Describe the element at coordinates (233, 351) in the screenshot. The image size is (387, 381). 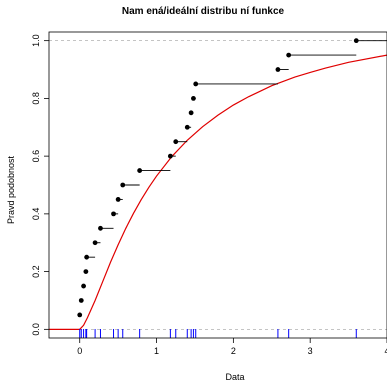
I see `x-tick-label-2: 2` at that location.